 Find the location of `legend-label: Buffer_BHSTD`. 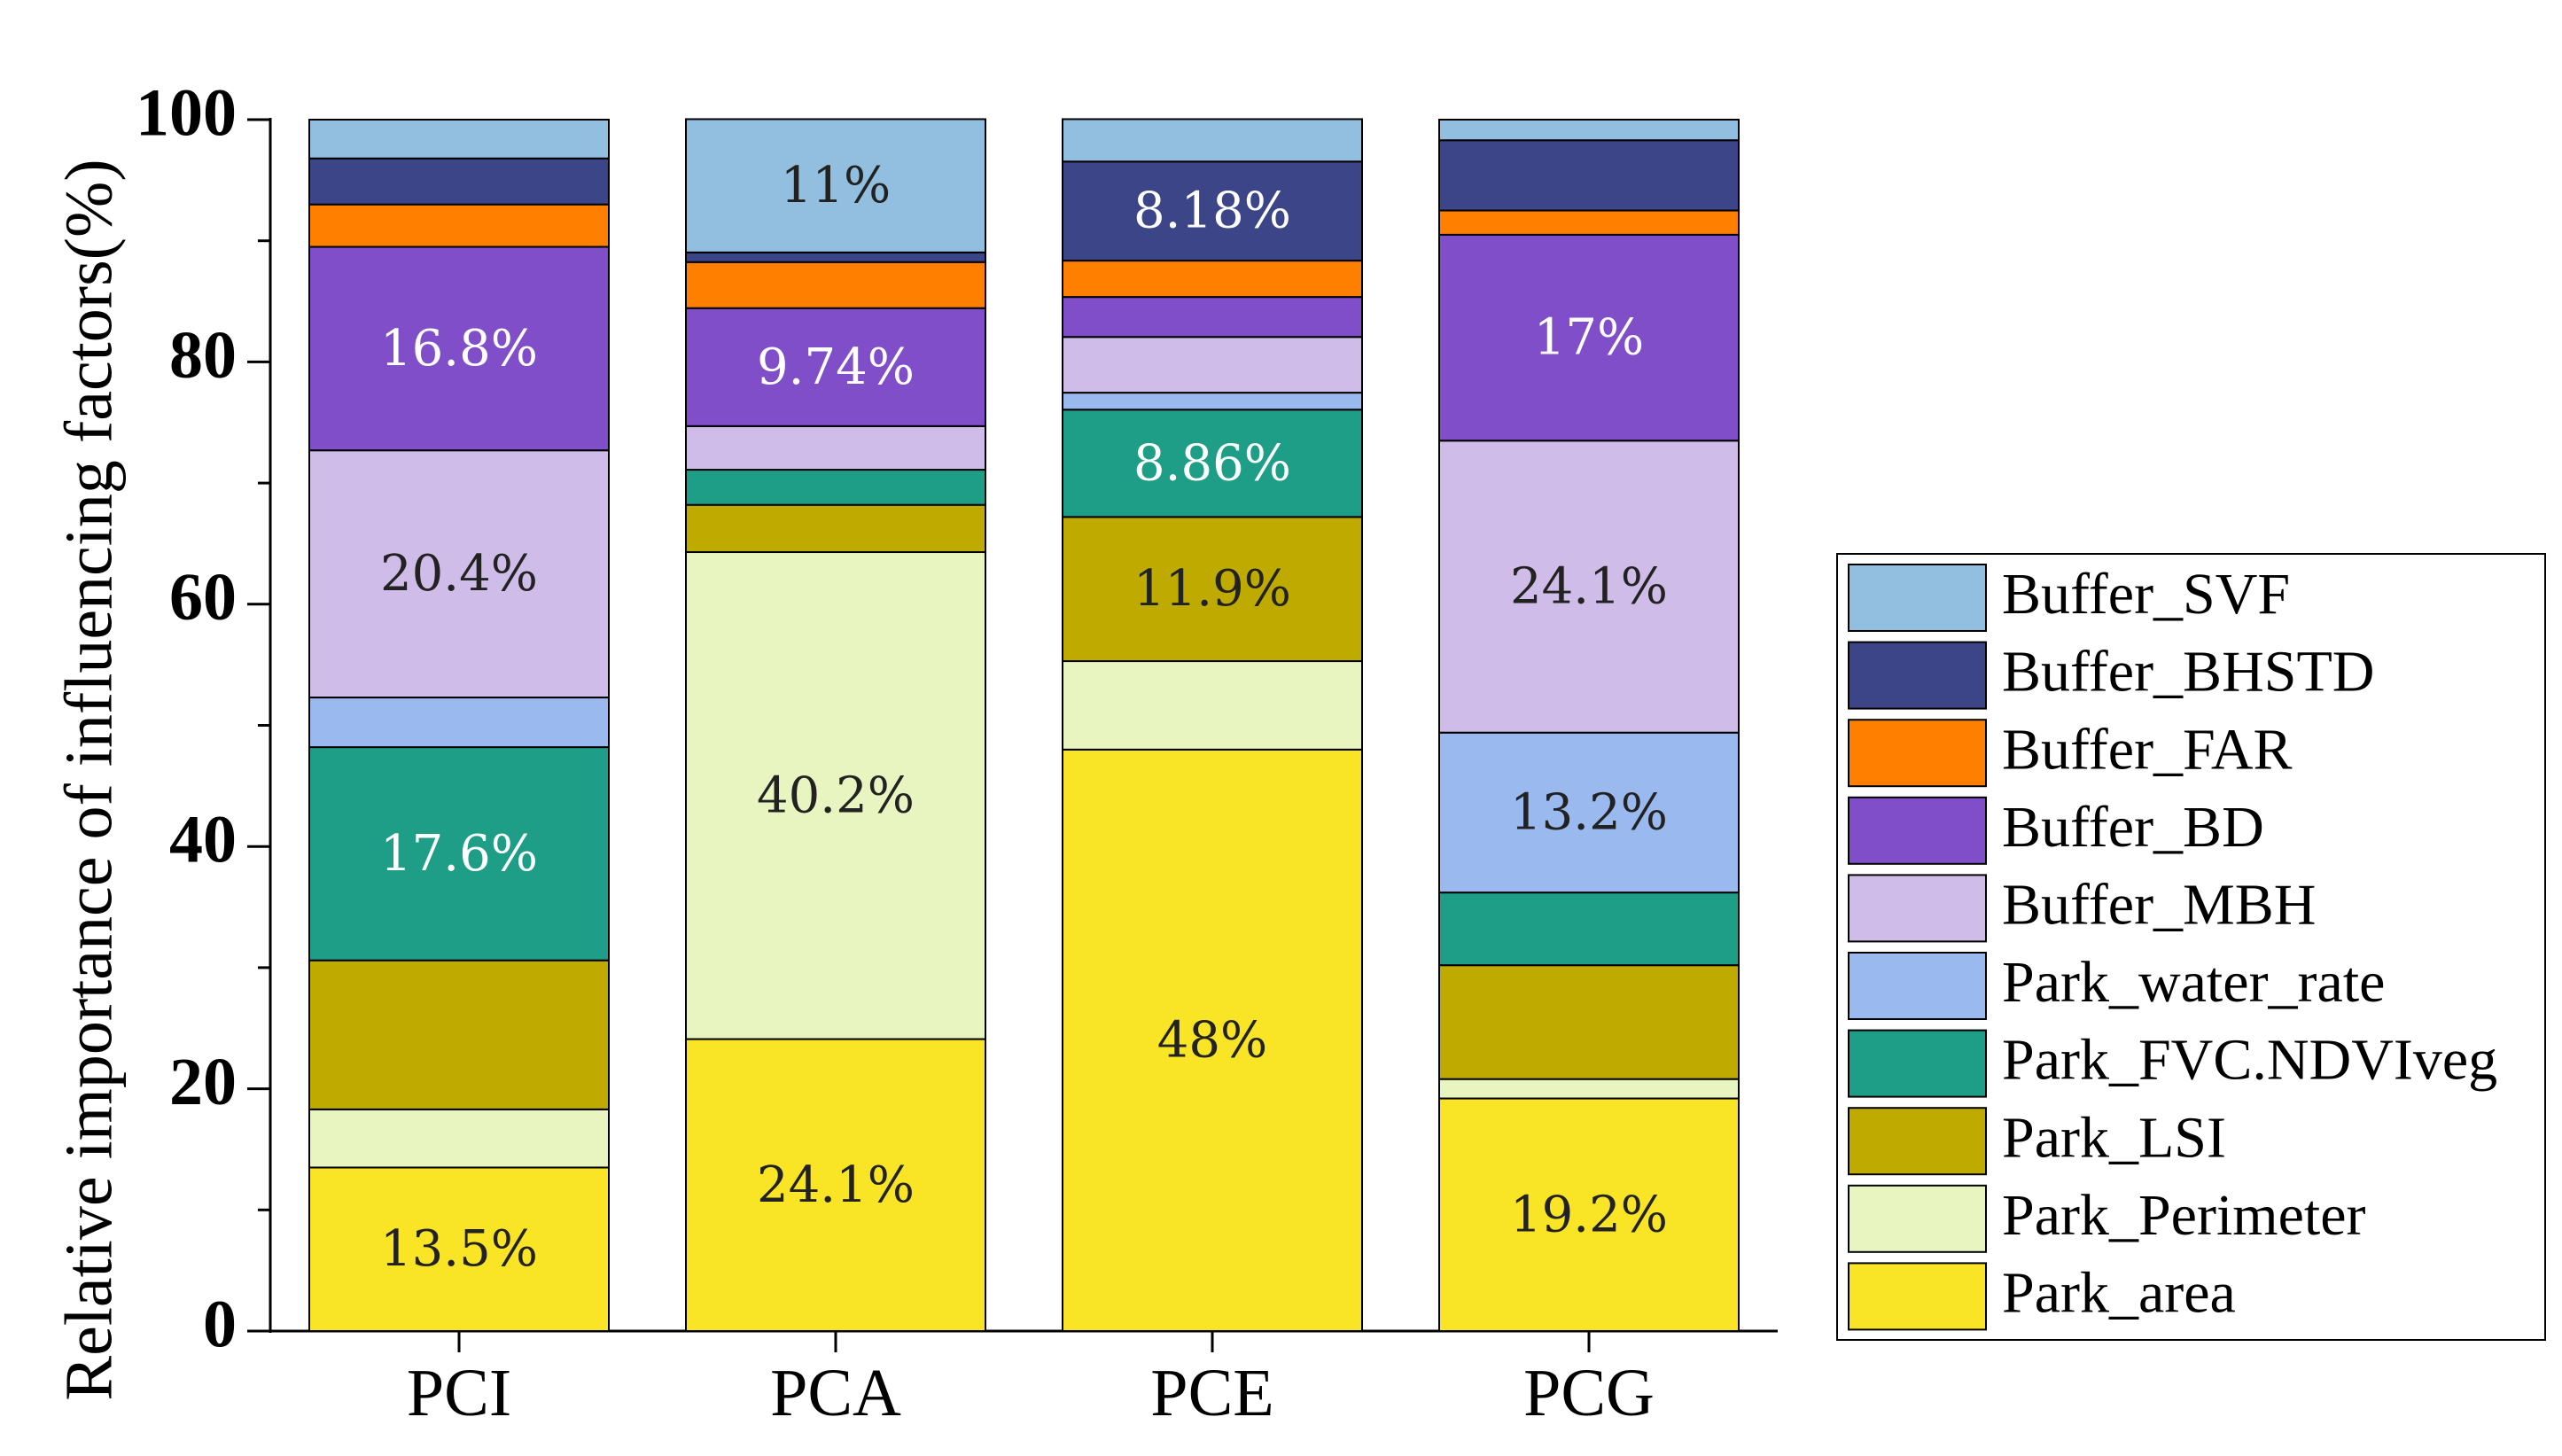

legend-label: Buffer_BHSTD is located at coordinates (2188, 672).